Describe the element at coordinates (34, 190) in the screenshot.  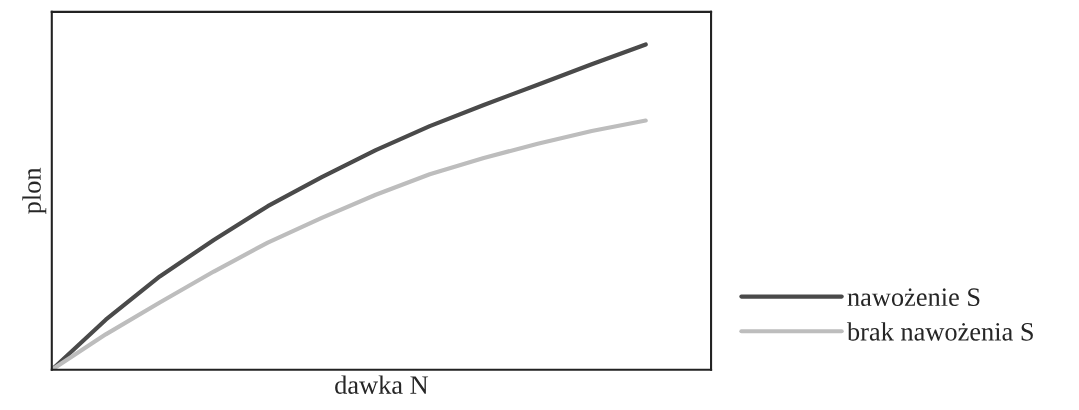
I see `y-axis-title: plon` at that location.